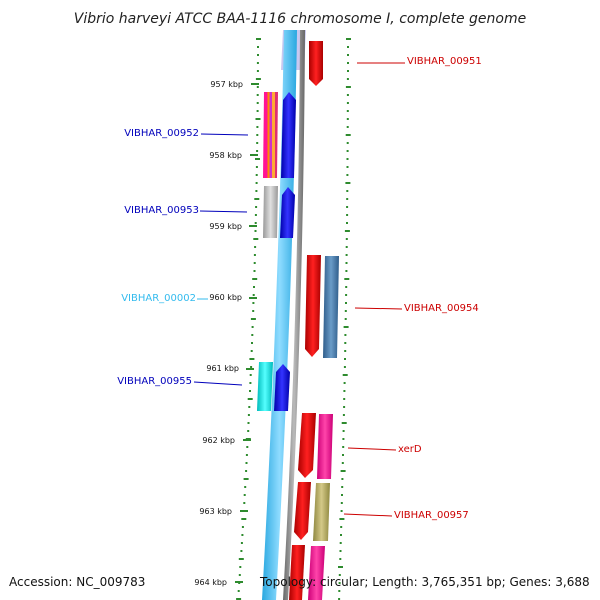  I want to click on gene-vibhar-00955-arrow, so click(282, 387).